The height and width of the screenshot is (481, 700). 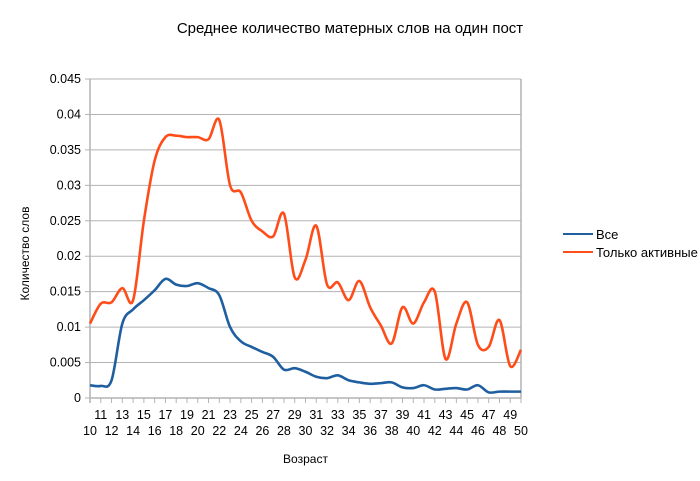 What do you see at coordinates (273, 415) in the screenshot?
I see `x-tick-label: 27` at bounding box center [273, 415].